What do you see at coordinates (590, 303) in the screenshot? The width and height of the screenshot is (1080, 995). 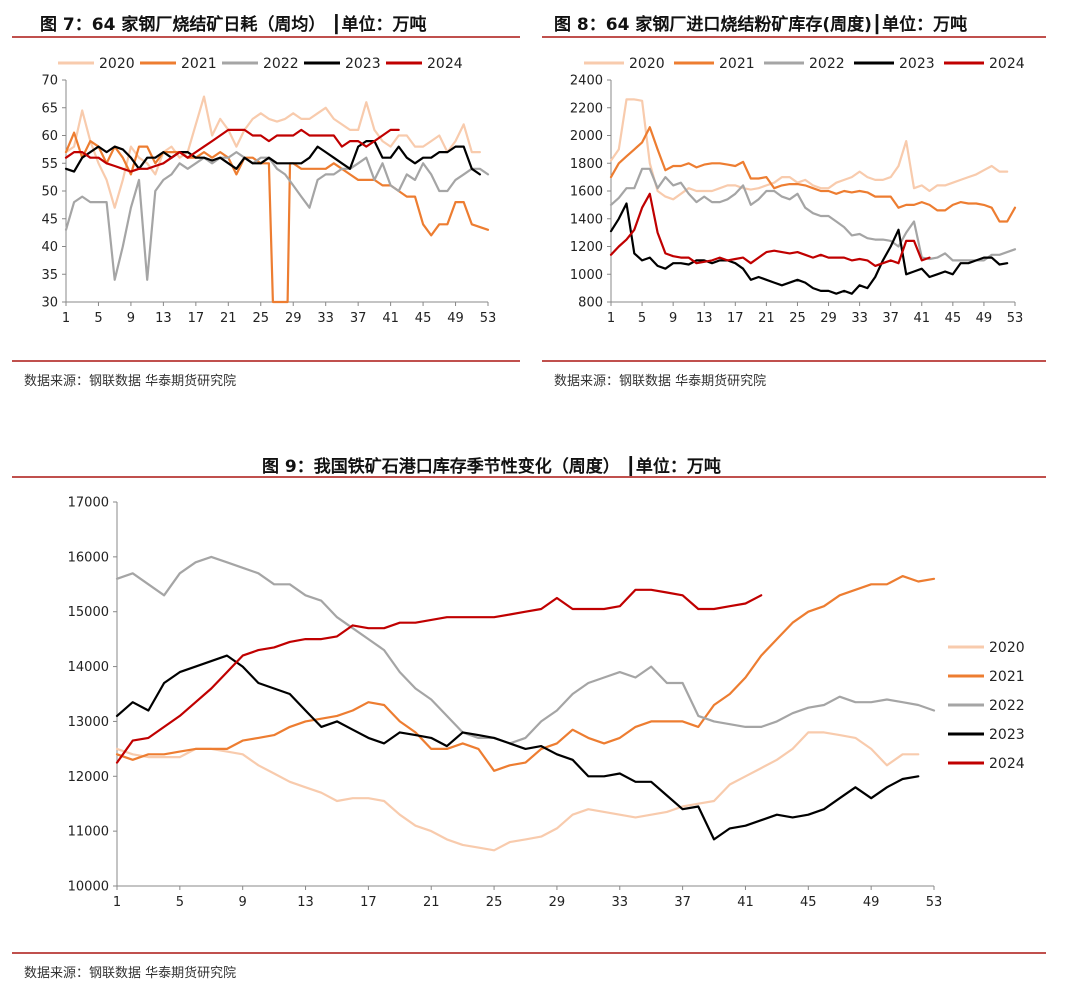 I see `y-tick-label: 800` at bounding box center [590, 303].